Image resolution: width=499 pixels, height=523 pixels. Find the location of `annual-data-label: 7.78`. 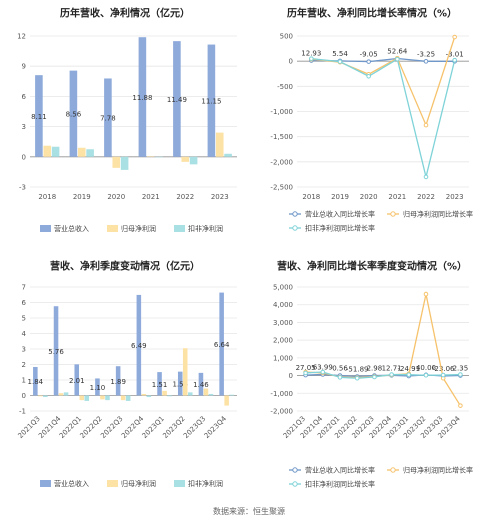

annual-data-label: 7.78 is located at coordinates (108, 119).